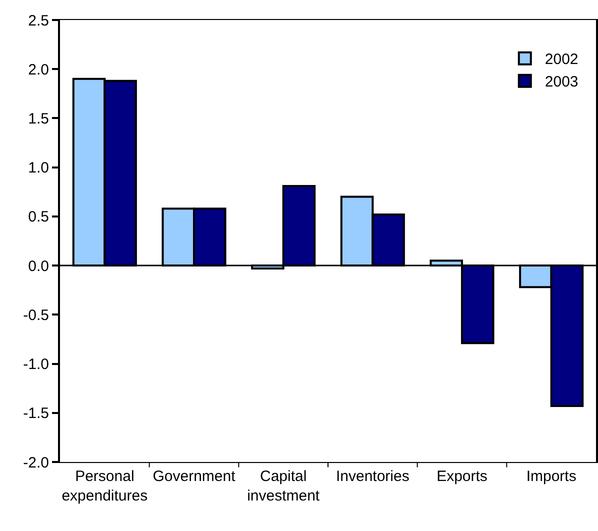  I want to click on x-tick-label: Capital investment, so click(283, 486).